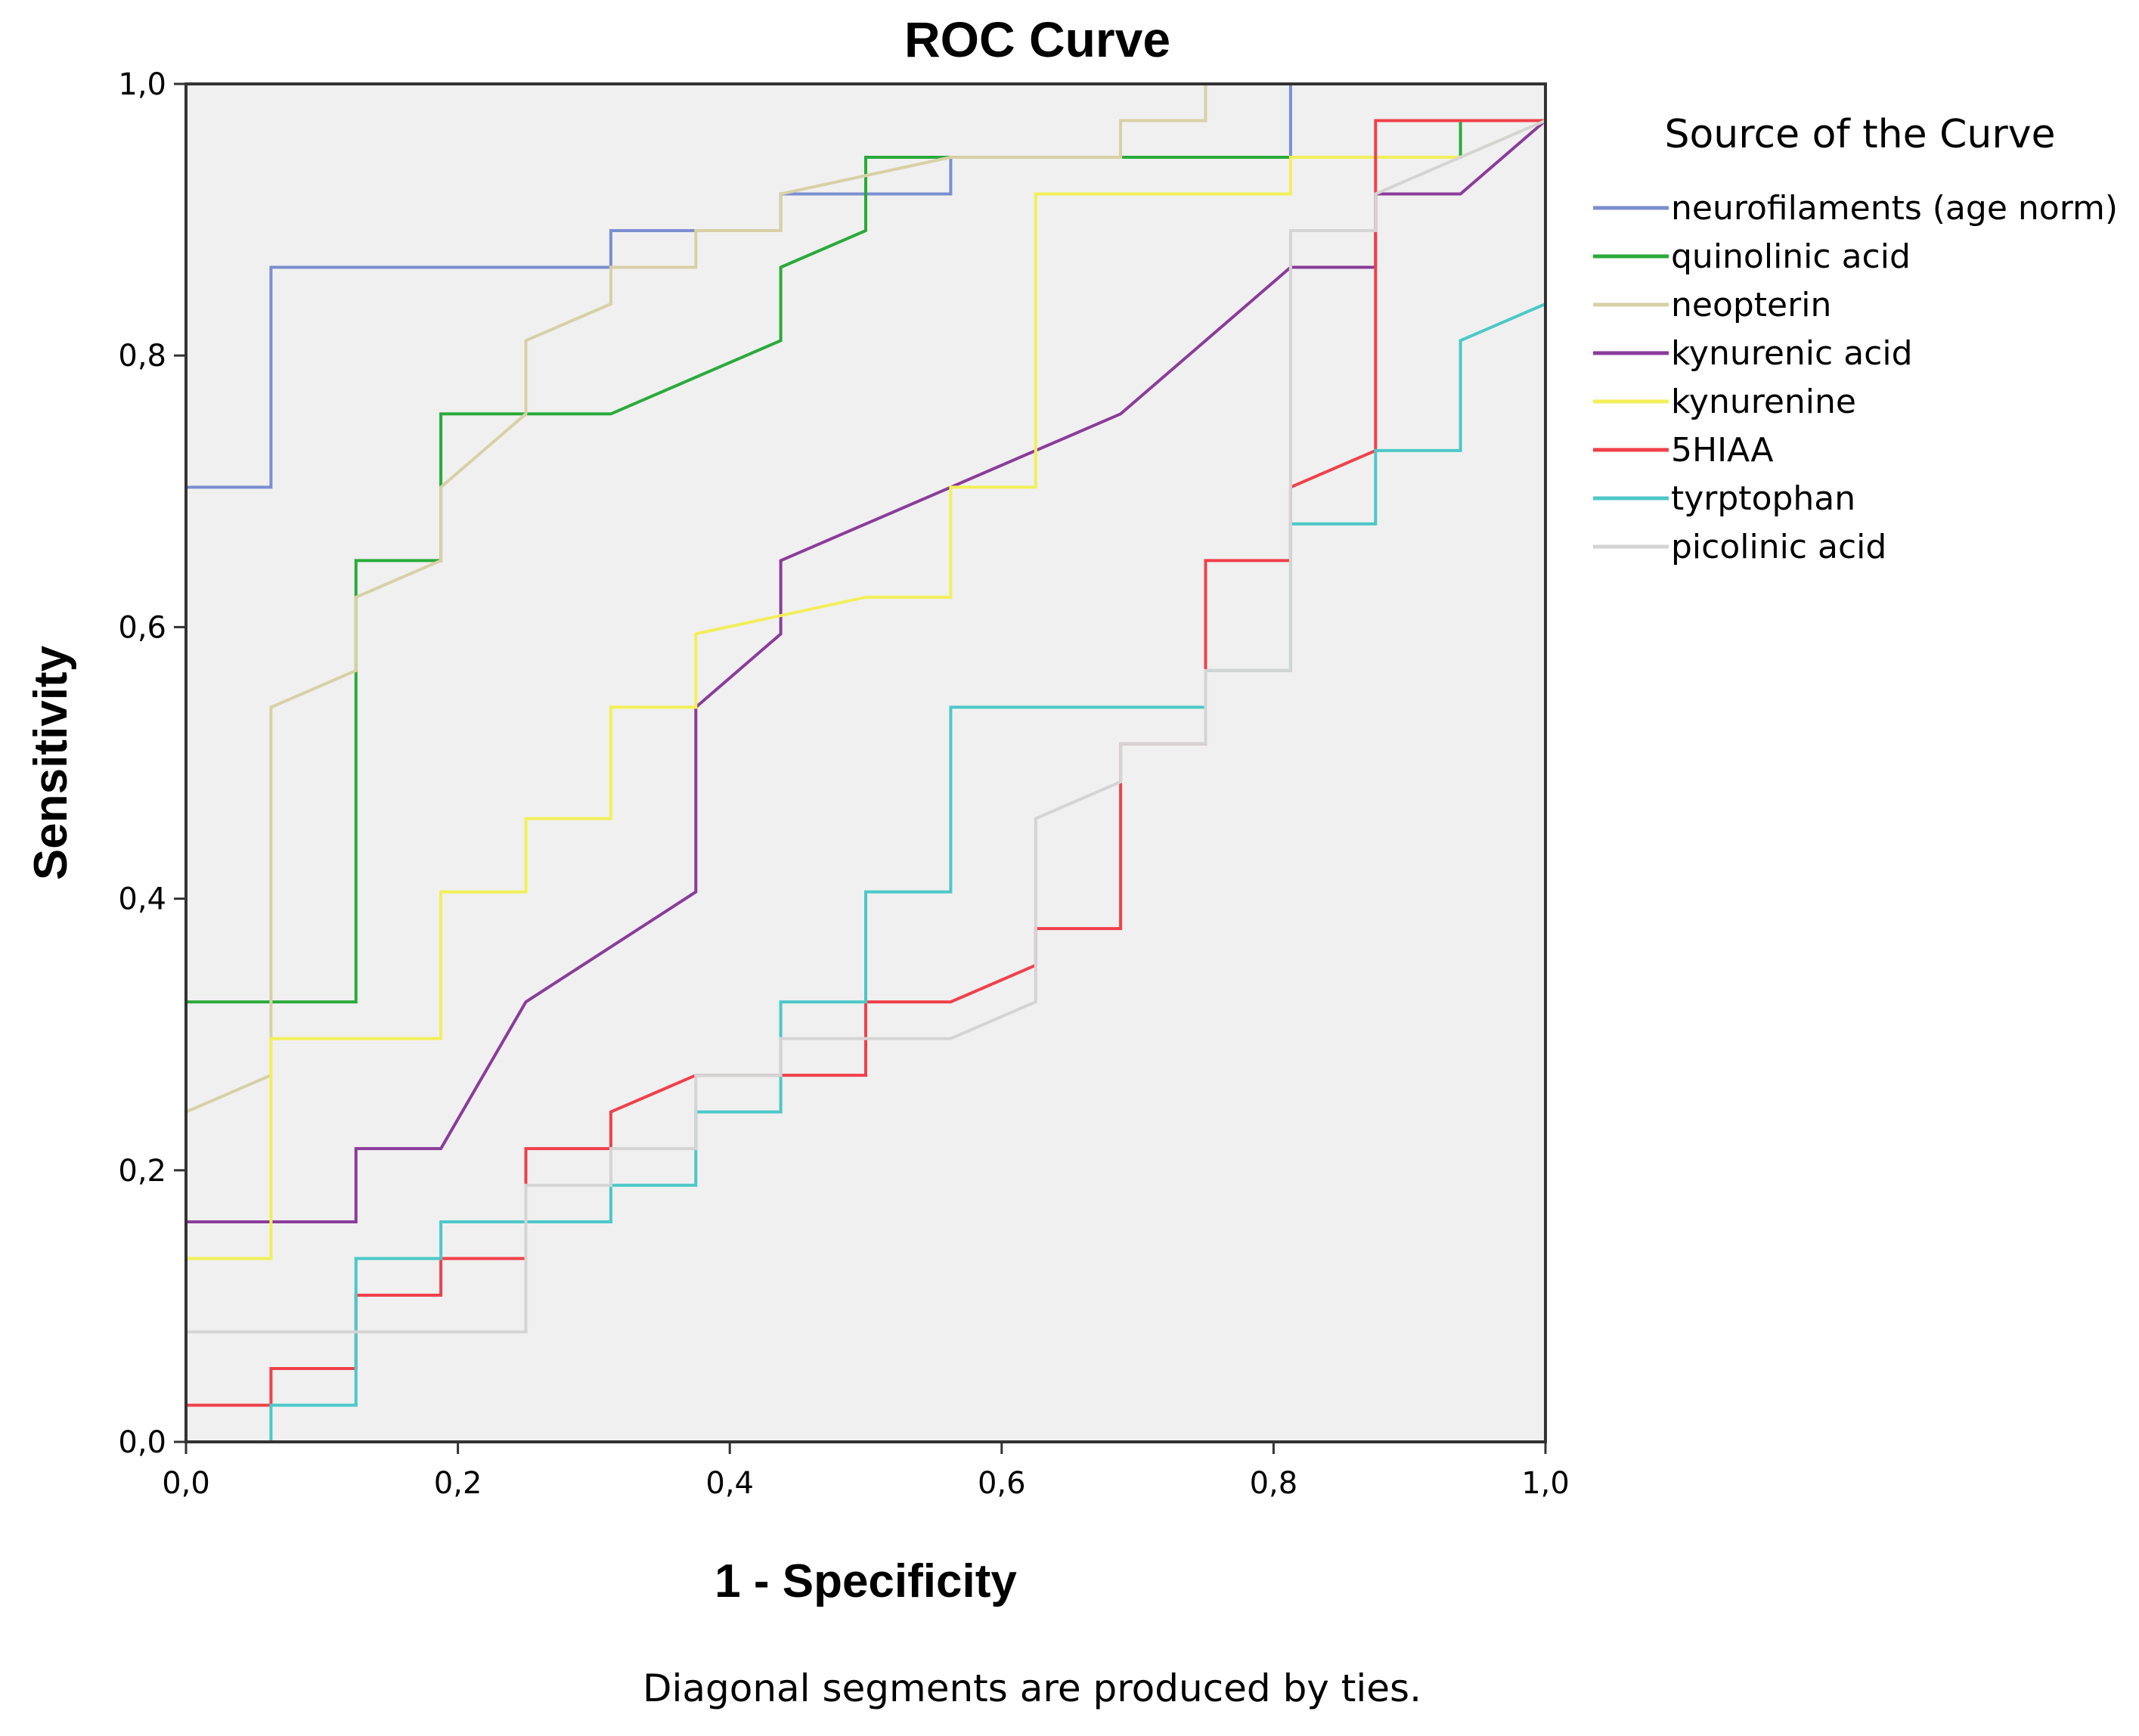  Describe the element at coordinates (1722, 450) in the screenshot. I see `legend-label: 5HIAA` at that location.